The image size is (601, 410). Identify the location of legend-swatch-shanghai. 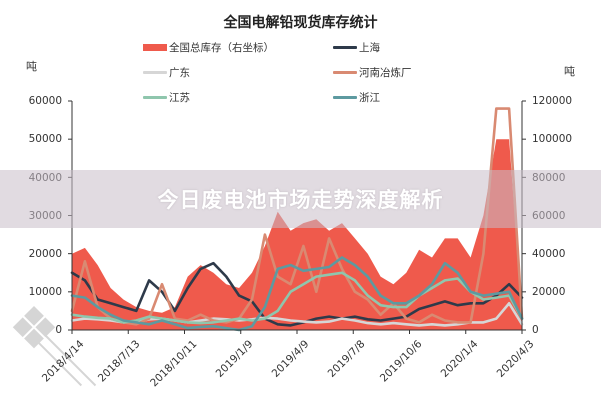
(345, 47).